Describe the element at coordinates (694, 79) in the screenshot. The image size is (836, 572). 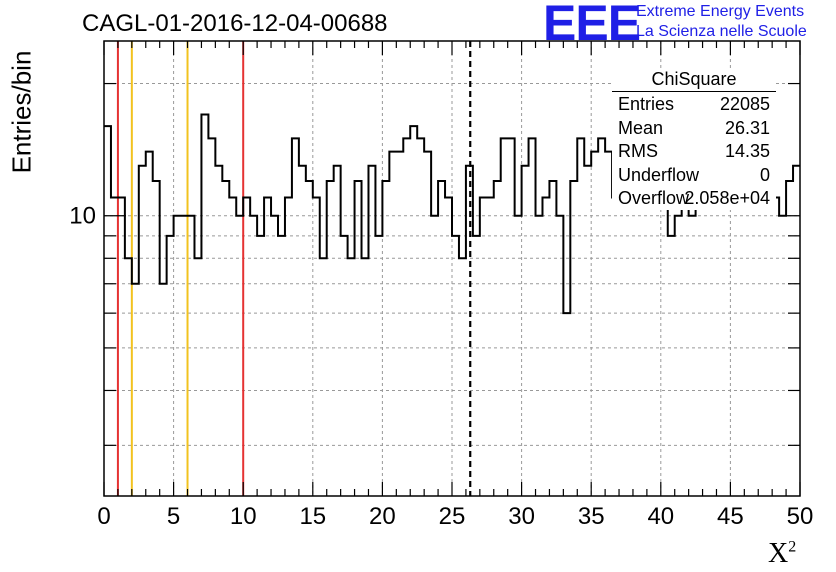
I see `stats-title: ChiSquare` at that location.